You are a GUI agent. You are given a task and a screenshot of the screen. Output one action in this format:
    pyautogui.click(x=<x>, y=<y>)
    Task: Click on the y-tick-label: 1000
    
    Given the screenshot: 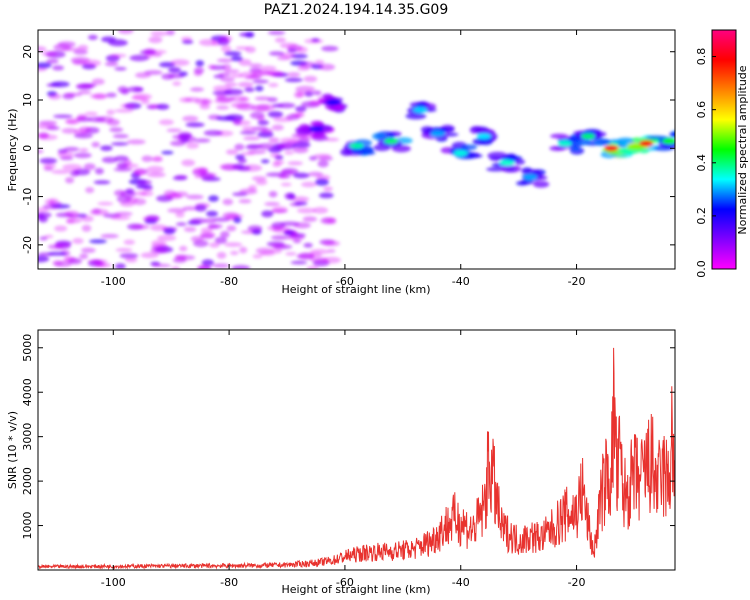 What is the action you would take?
    pyautogui.click(x=27, y=526)
    